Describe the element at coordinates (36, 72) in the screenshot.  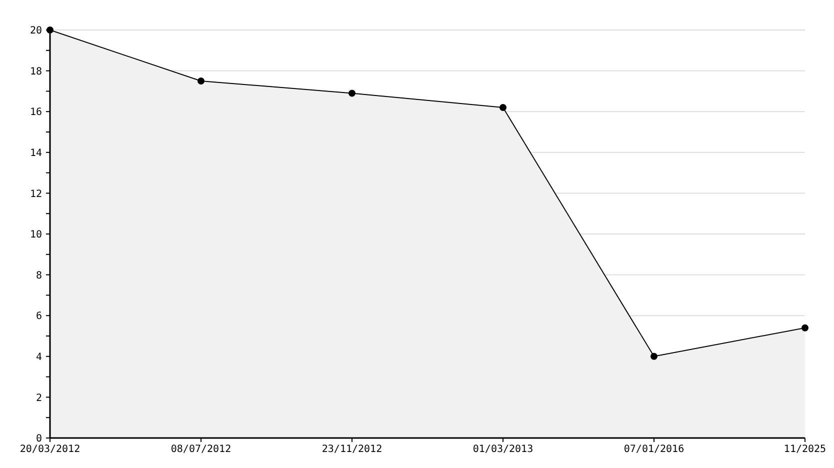
I see `y-tick-label: 18` at that location.